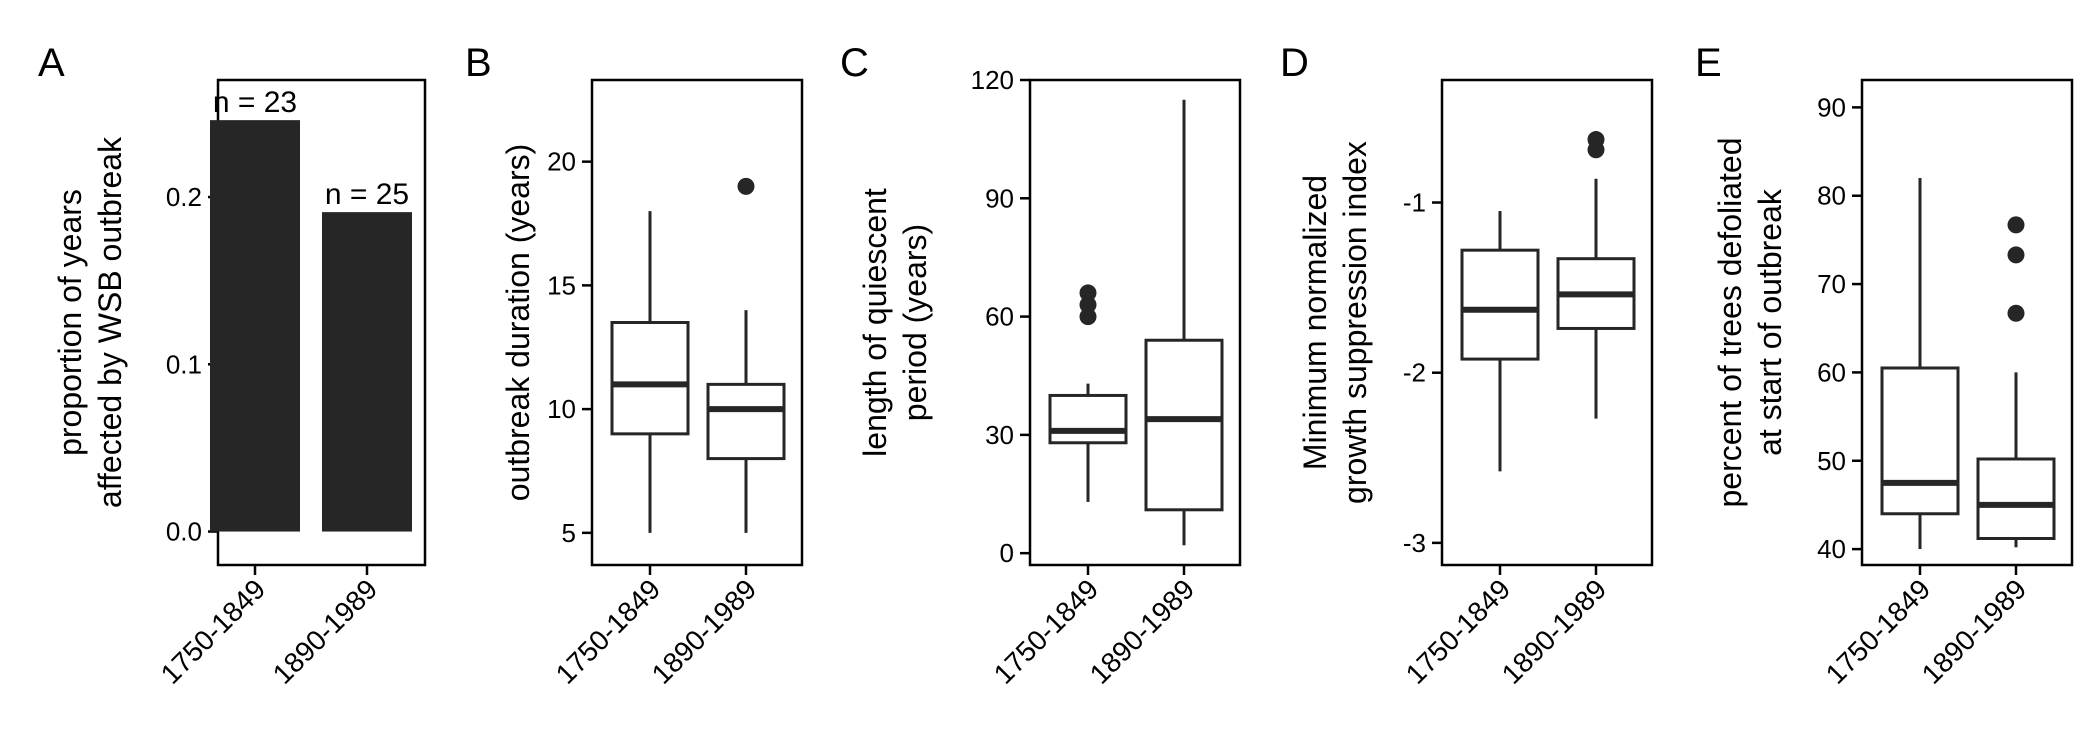 This screenshot has width=2100, height=750. What do you see at coordinates (1135, 322) in the screenshot?
I see `panel-c-frame` at bounding box center [1135, 322].